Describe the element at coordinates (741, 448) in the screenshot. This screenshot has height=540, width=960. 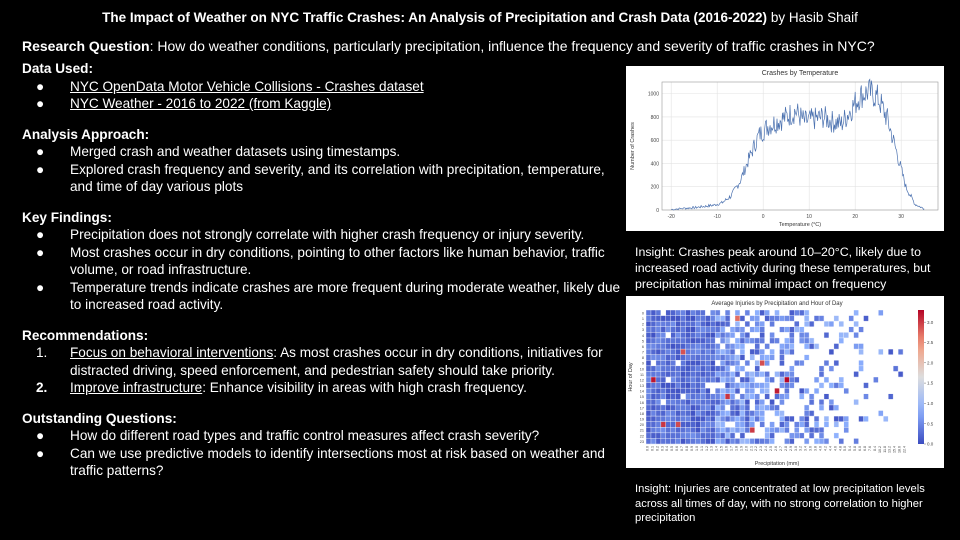
I see `x-tick-label: 1.9` at that location.